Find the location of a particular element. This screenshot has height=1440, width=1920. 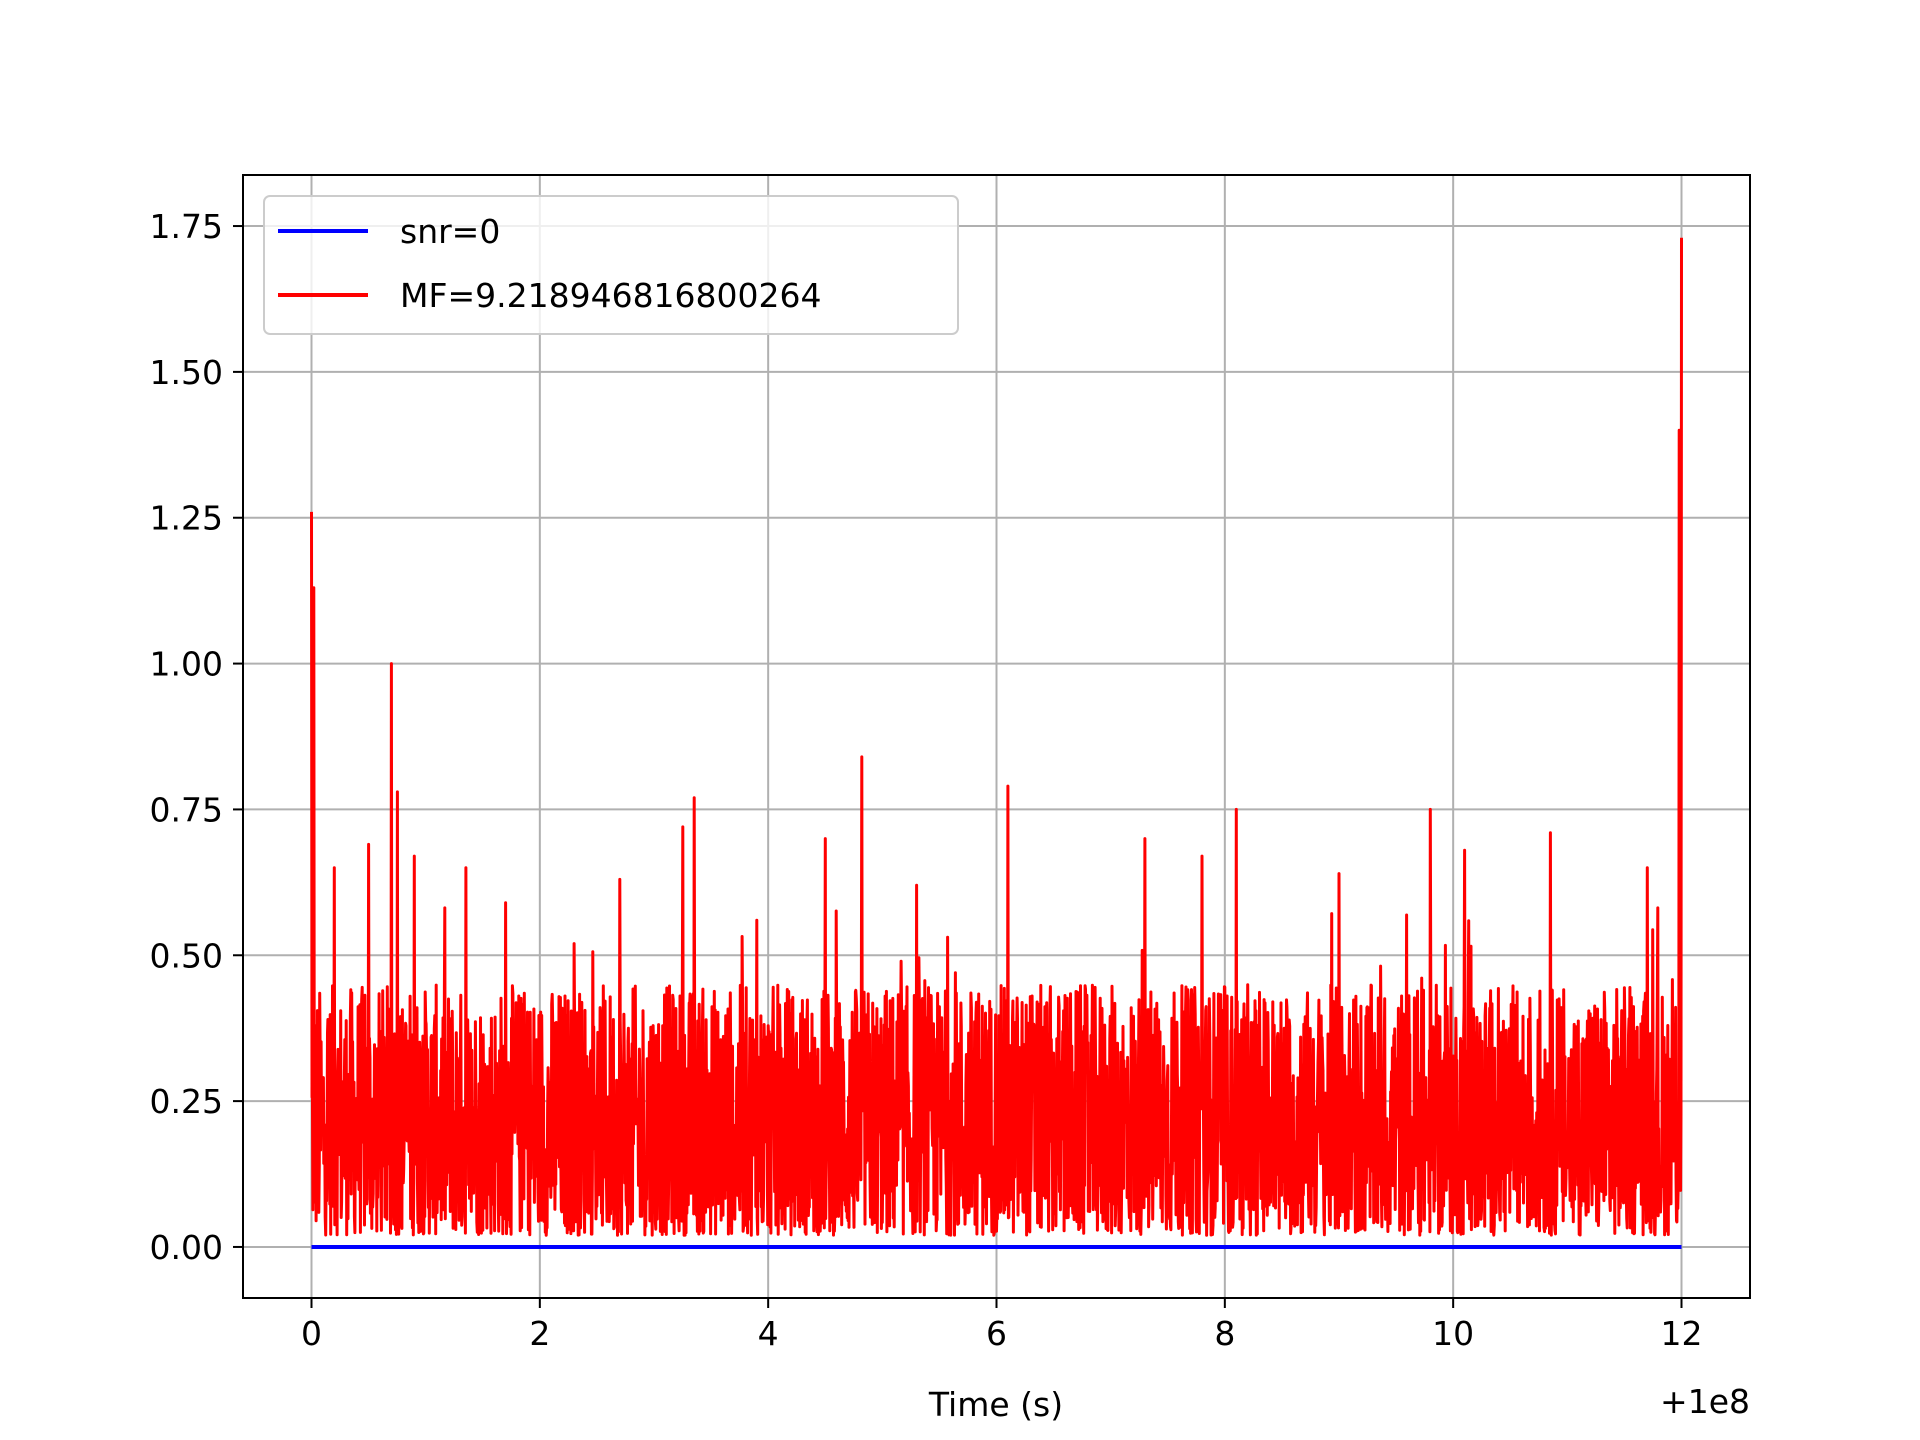

legend: snr=0 MF=9.218946816800264 is located at coordinates (611, 265).